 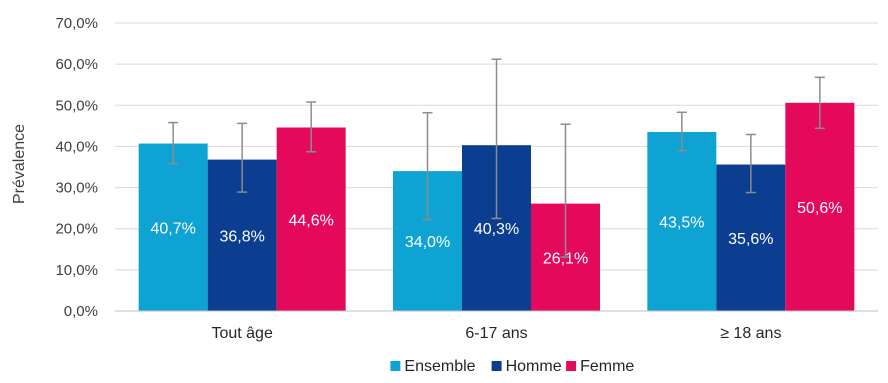 I want to click on data-label: 50,6%, so click(x=819, y=208).